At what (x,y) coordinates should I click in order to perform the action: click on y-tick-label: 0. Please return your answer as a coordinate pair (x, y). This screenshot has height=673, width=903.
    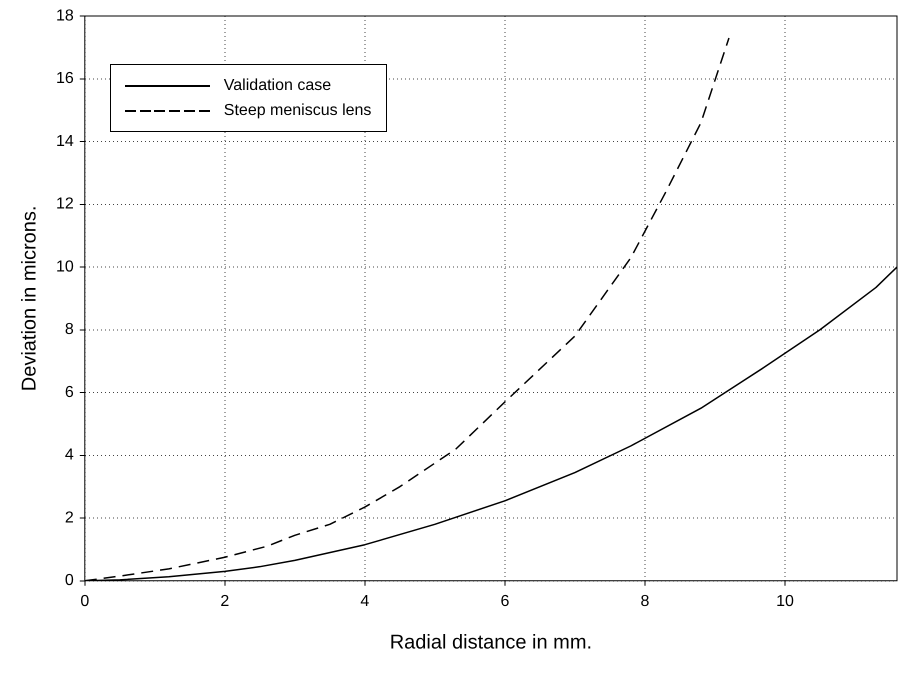
    Looking at the image, I should click on (69, 581).